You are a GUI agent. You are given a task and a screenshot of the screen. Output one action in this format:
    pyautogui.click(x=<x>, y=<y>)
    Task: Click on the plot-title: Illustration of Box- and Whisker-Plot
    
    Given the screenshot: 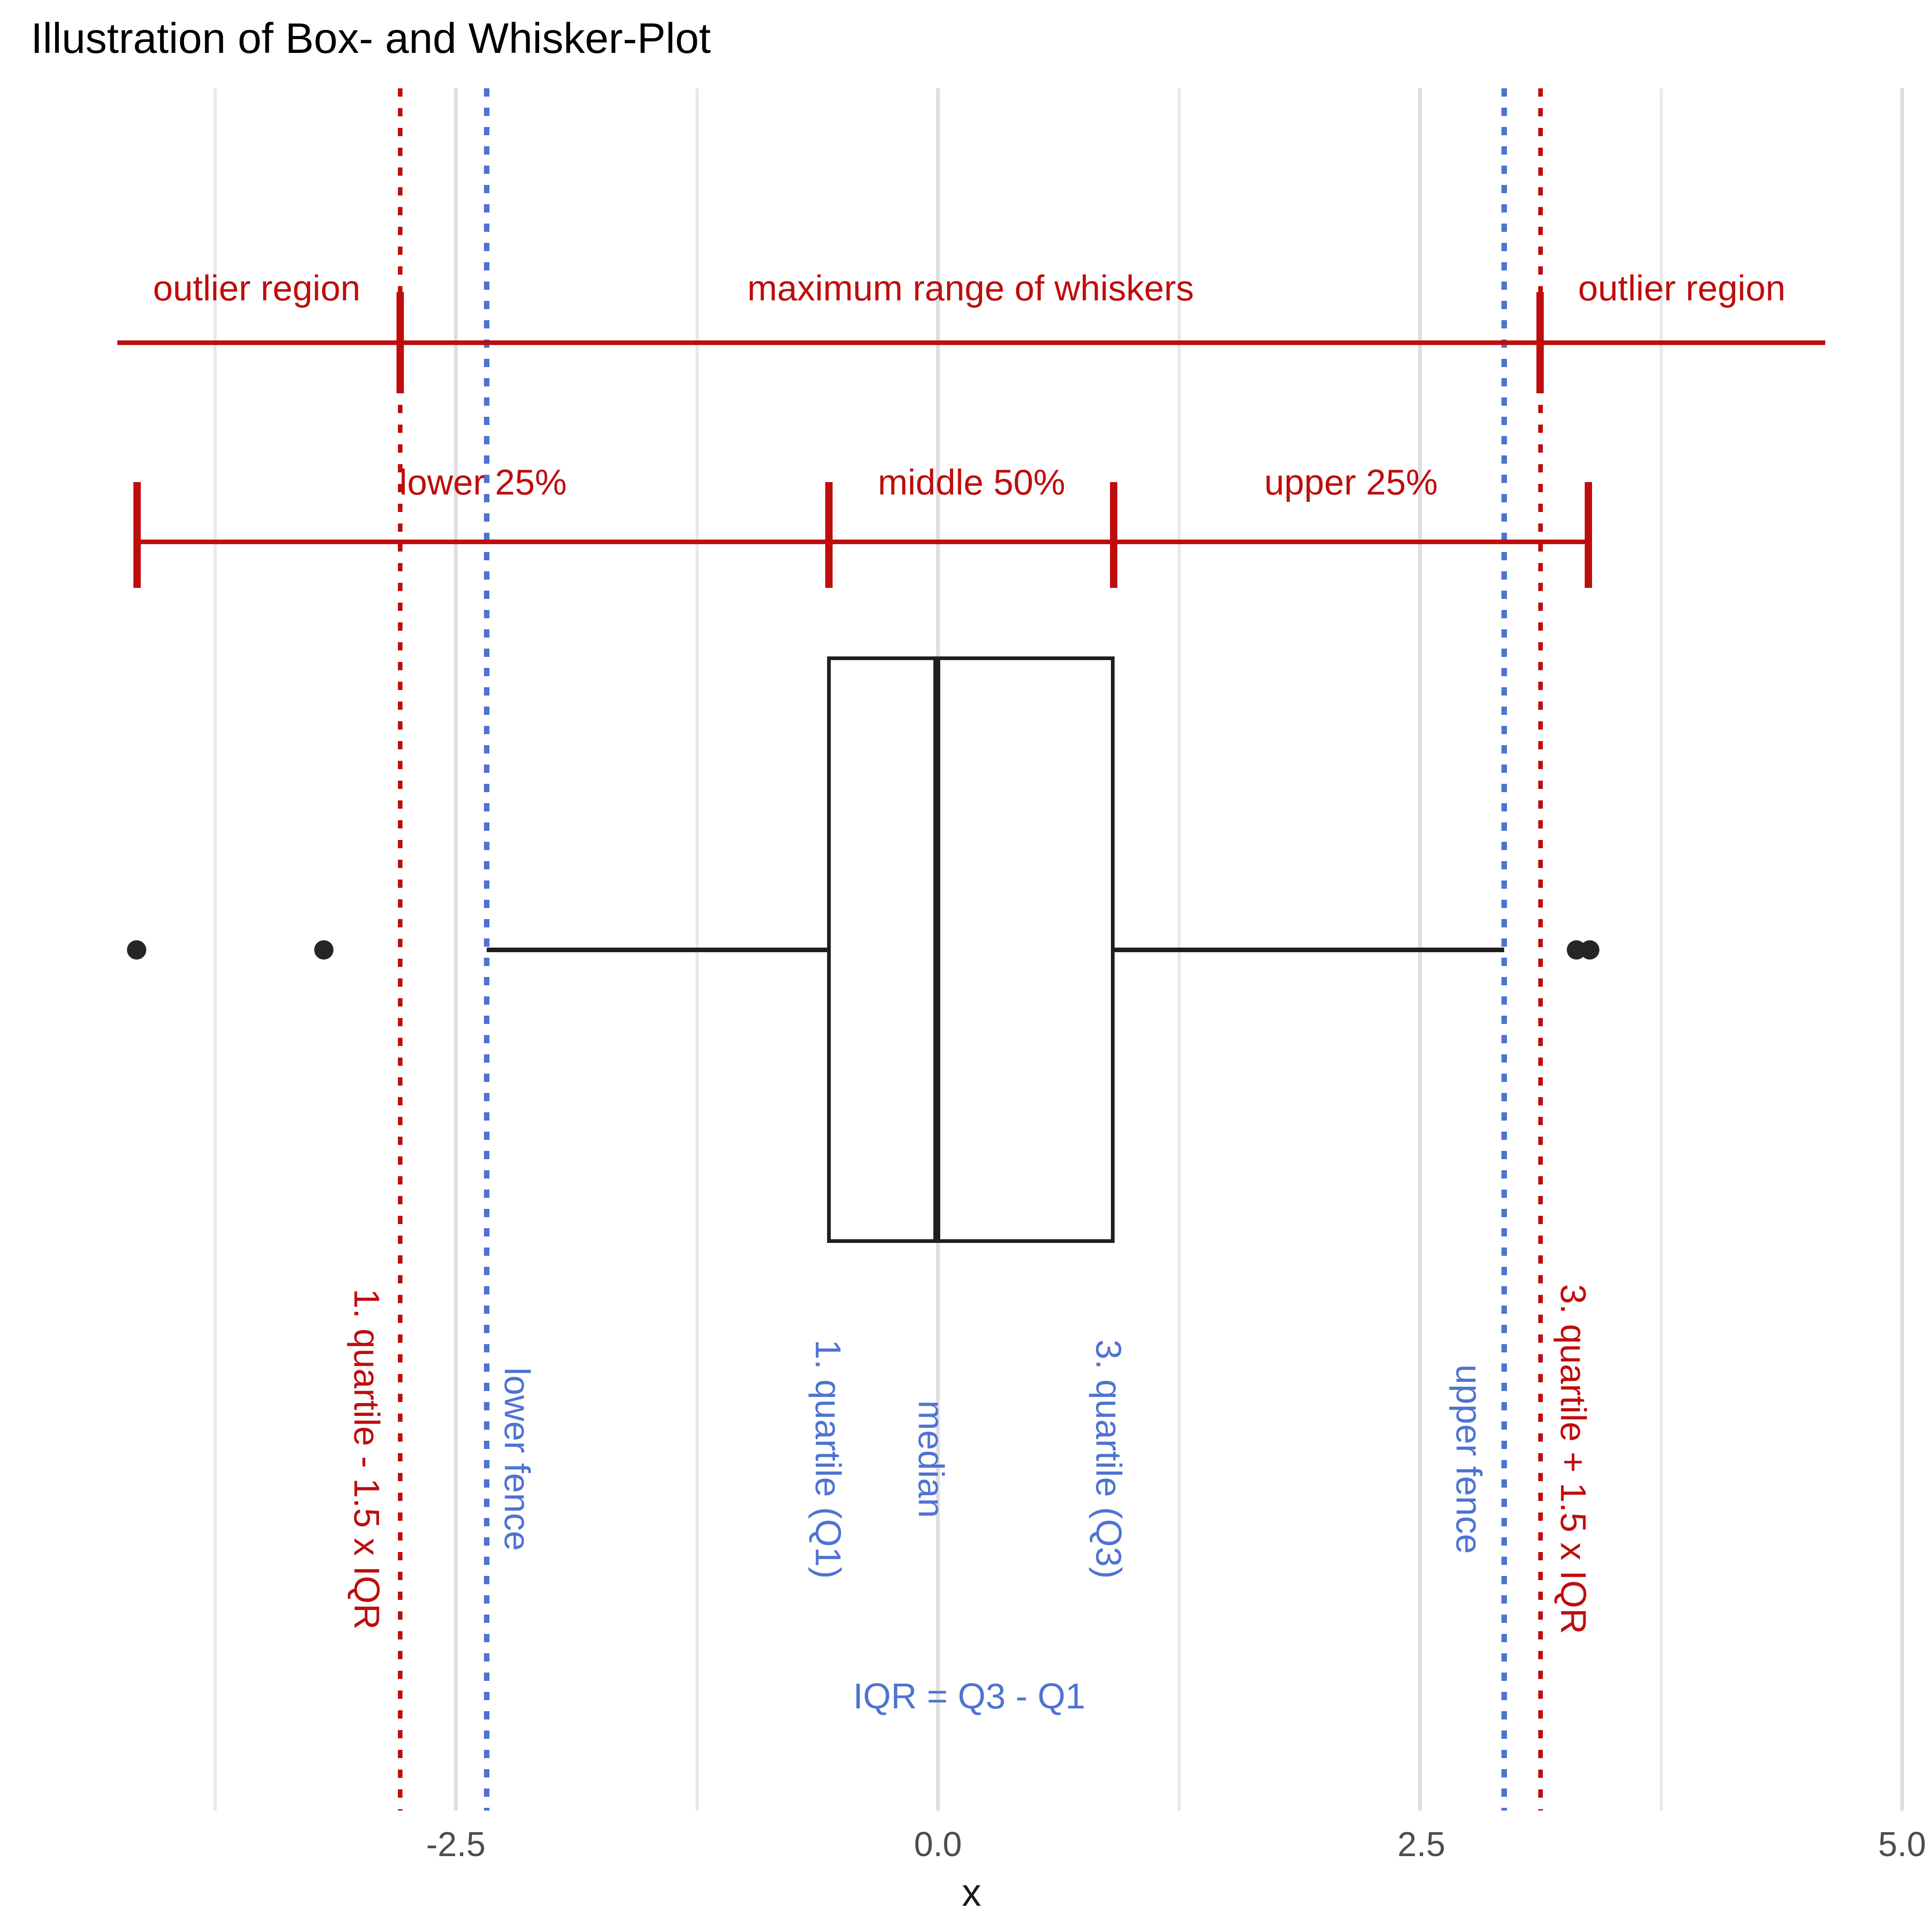 What is the action you would take?
    pyautogui.click(x=371, y=38)
    